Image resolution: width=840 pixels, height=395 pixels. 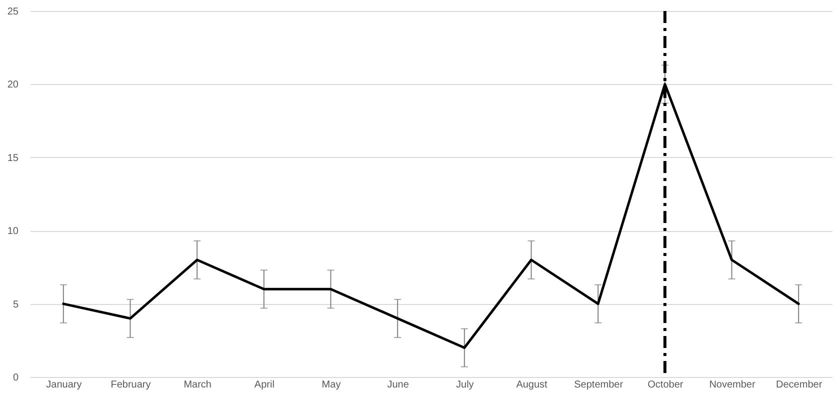 What do you see at coordinates (732, 385) in the screenshot?
I see `x-tick-label: November` at bounding box center [732, 385].